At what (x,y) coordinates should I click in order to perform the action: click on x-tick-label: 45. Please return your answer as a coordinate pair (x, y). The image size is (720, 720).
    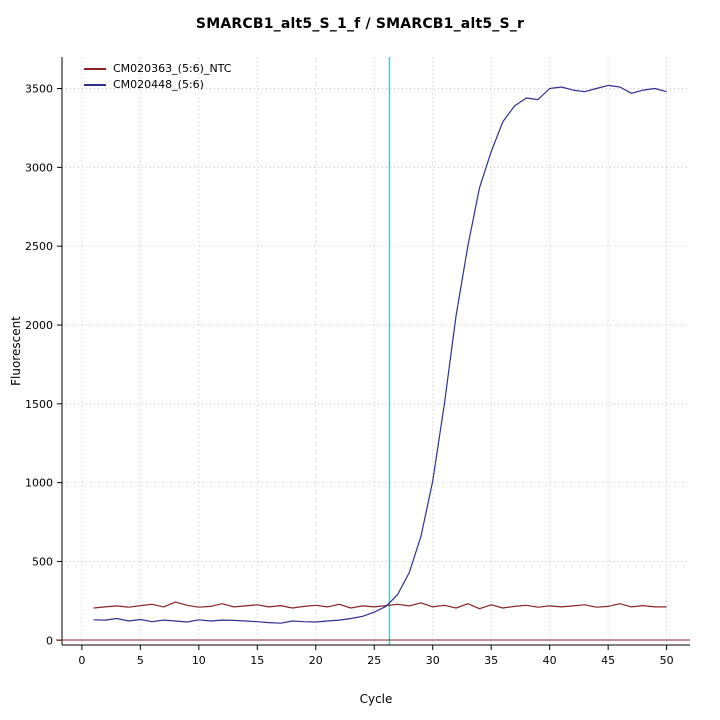
    Looking at the image, I should click on (608, 660).